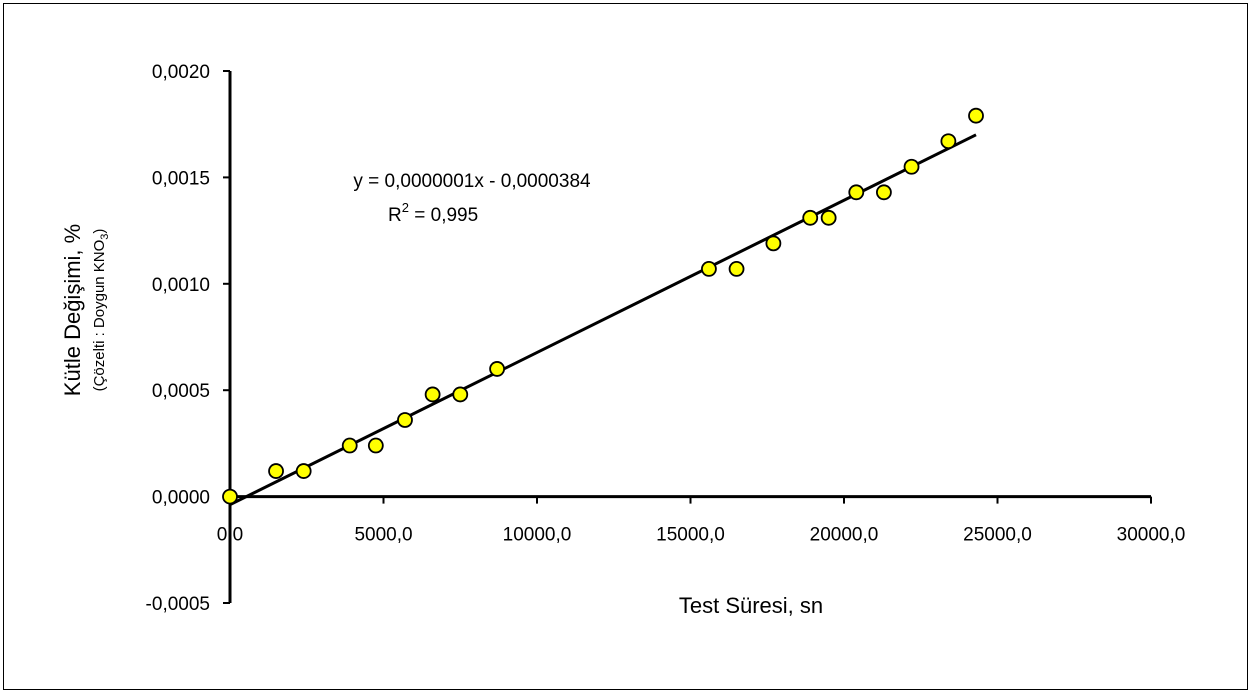 Image resolution: width=1253 pixels, height=695 pixels. I want to click on x-tick-label: 5000,0, so click(383, 535).